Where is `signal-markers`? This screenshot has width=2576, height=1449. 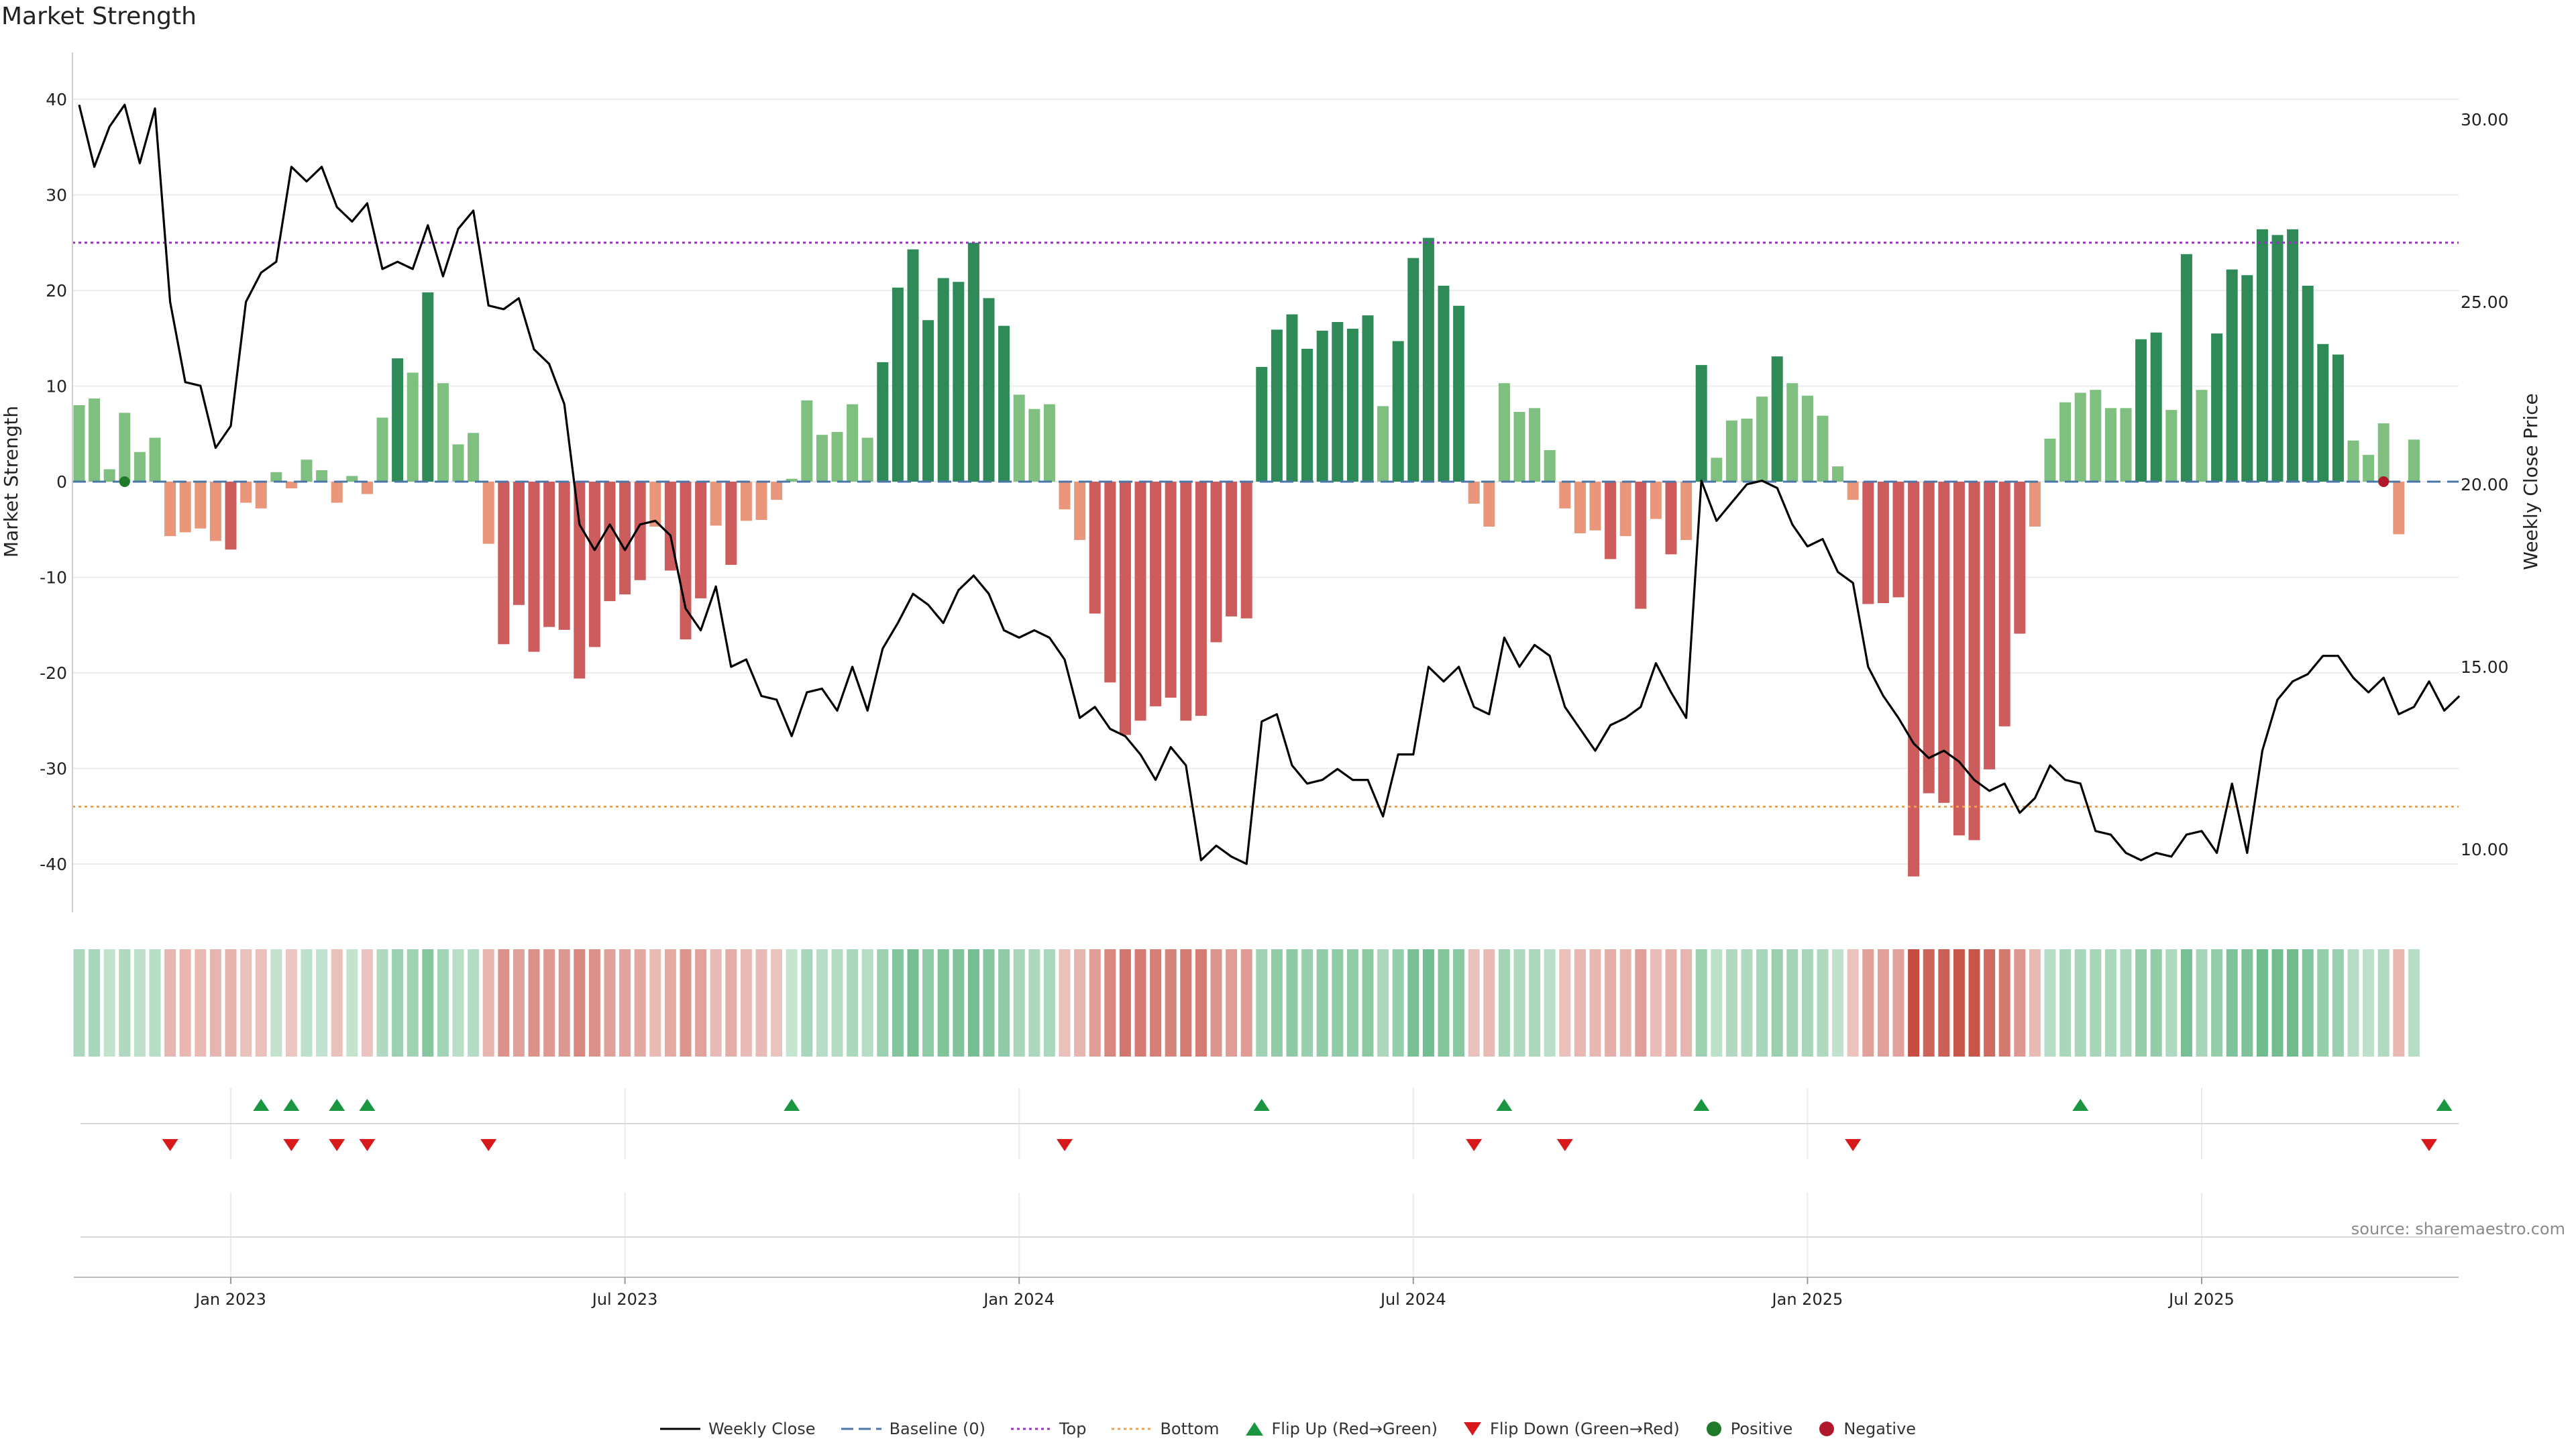
signal-markers is located at coordinates (1254, 481).